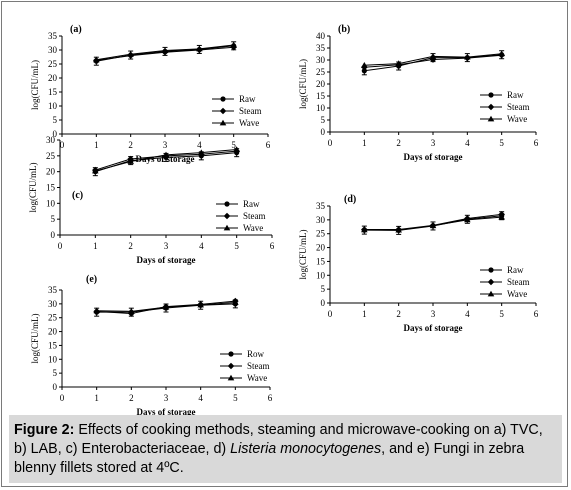  Describe the element at coordinates (321, 84) in the screenshot. I see `panel-b-y-tick-label: 20` at that location.